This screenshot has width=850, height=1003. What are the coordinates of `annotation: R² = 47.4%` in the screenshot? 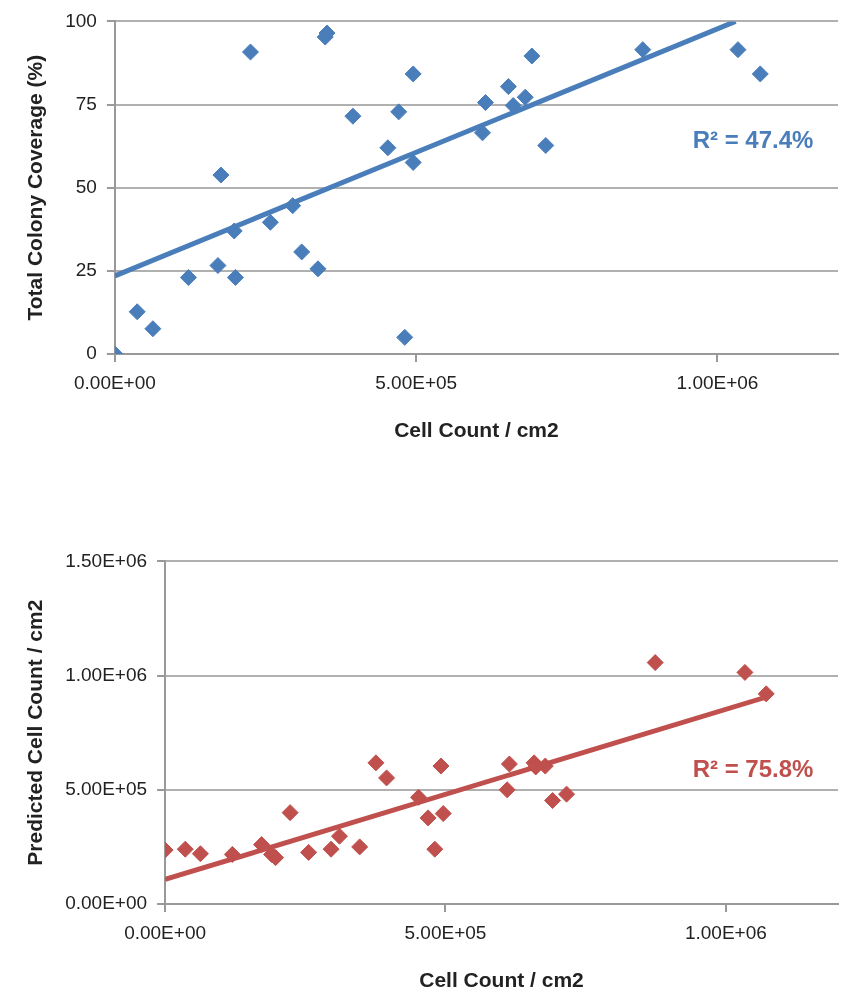 It's located at (753, 139).